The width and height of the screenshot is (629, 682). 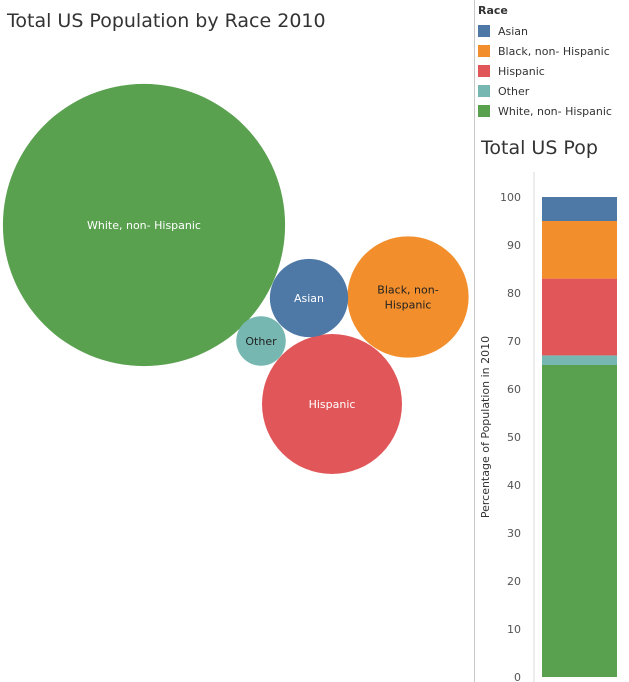 I want to click on y-tick-label: 0, so click(x=517, y=676).